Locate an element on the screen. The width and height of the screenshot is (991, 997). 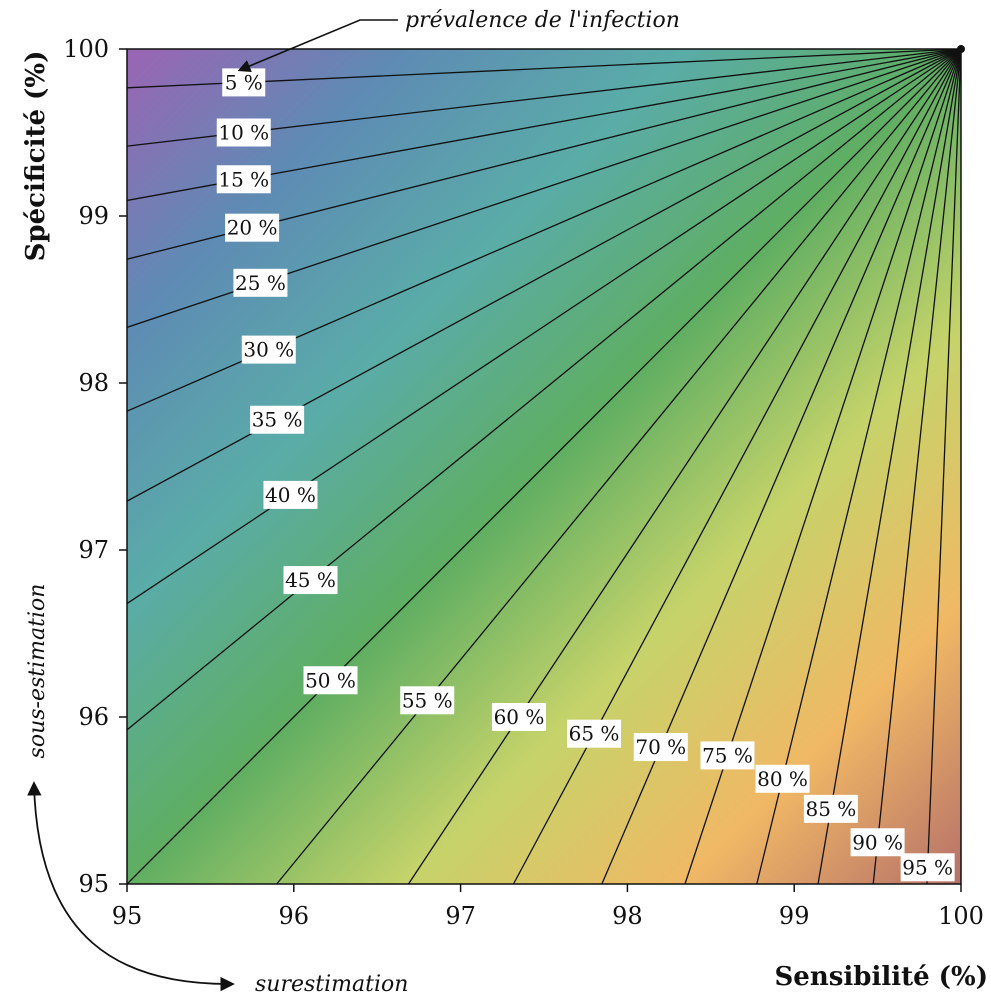
contour-label-90: 90 % is located at coordinates (877, 842).